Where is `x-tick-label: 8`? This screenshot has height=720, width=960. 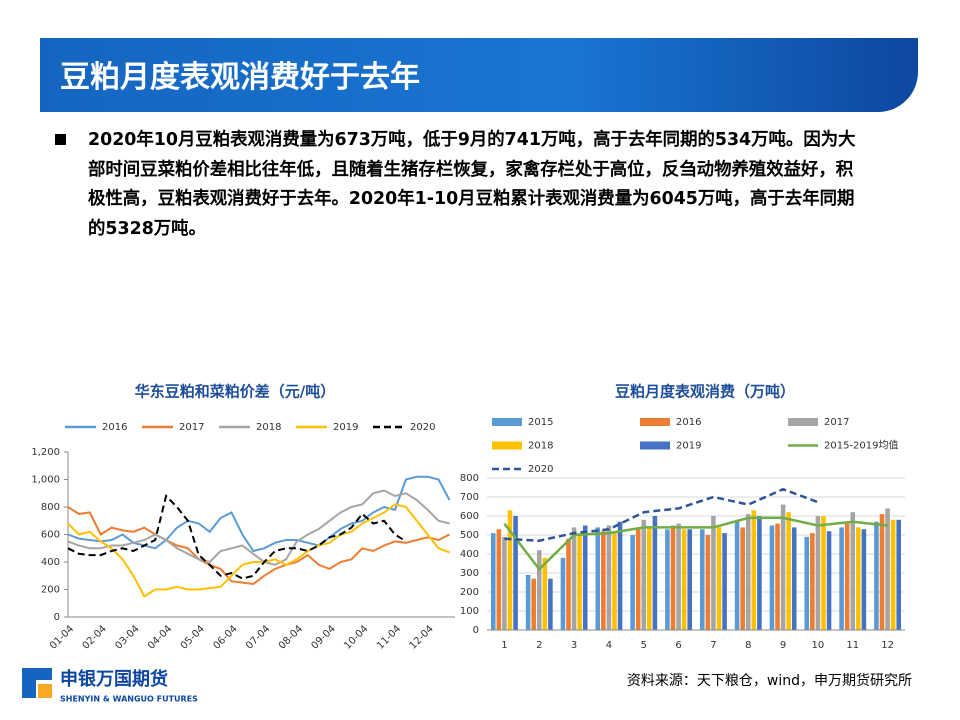 x-tick-label: 8 is located at coordinates (748, 645).